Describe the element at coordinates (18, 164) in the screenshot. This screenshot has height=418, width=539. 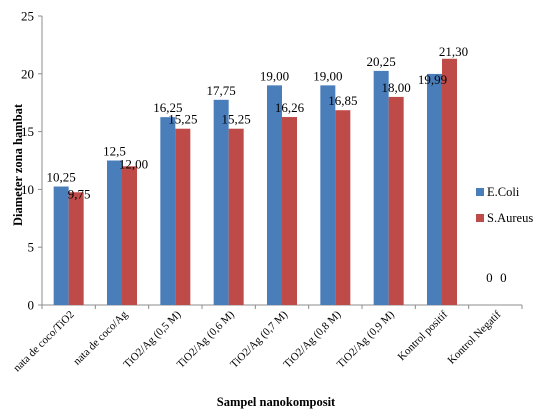
I see `y-axis-title: Diameter zona hambat` at that location.